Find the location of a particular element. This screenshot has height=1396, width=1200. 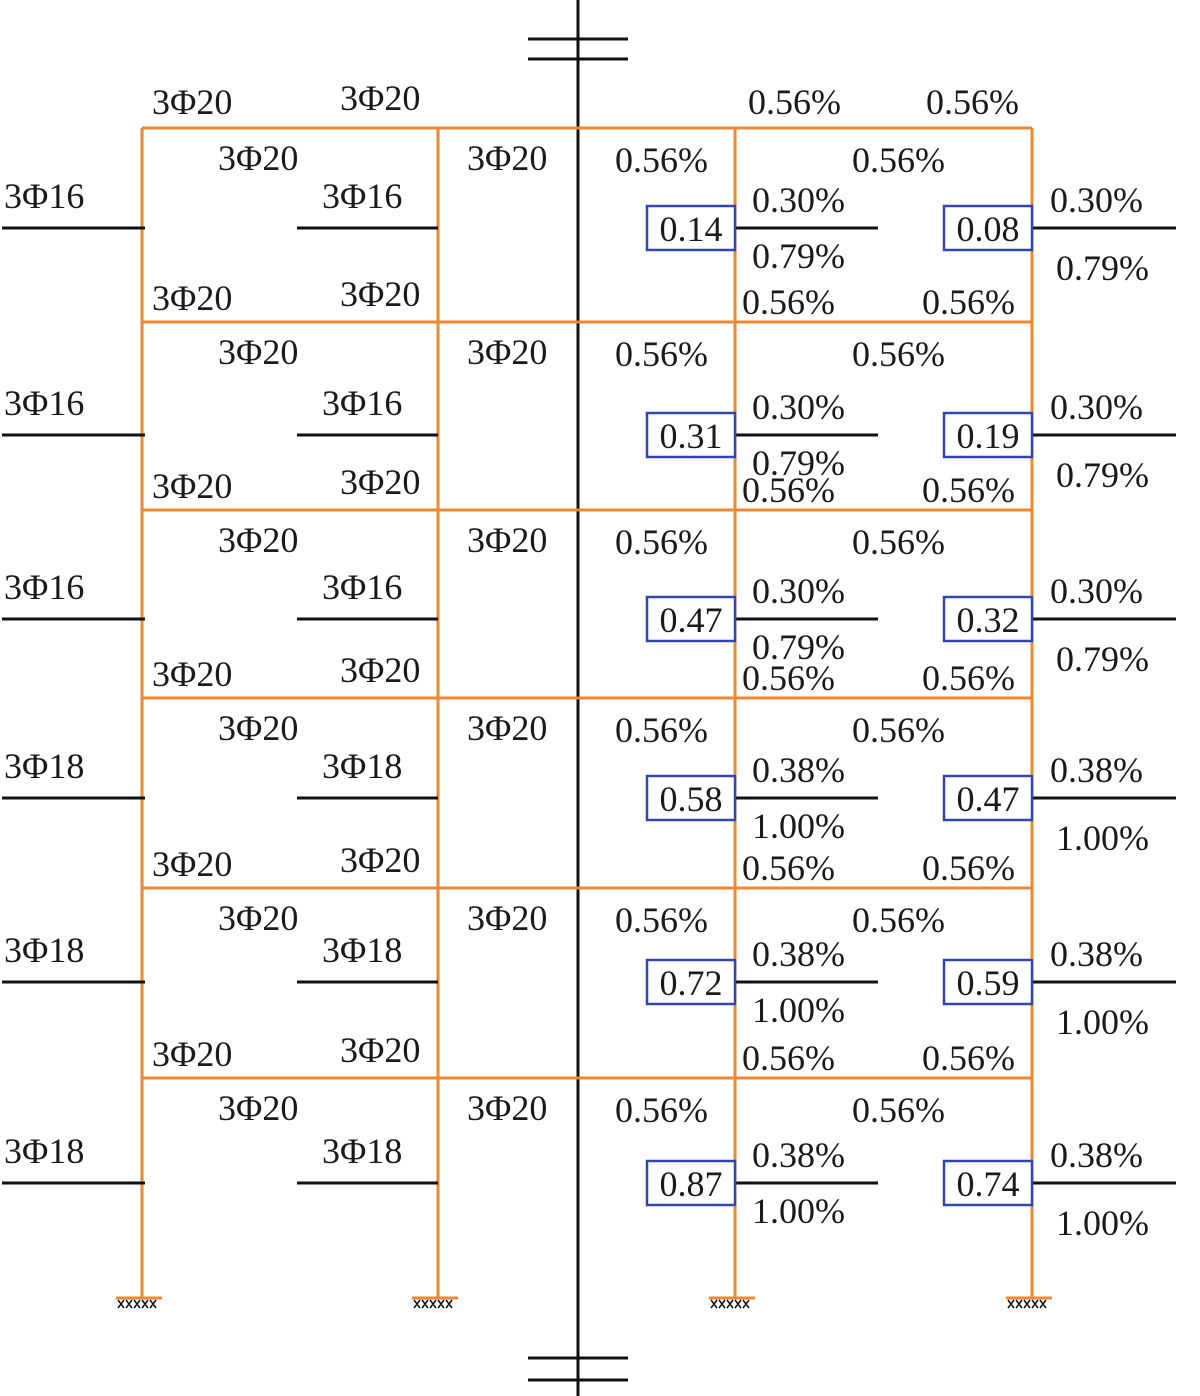

inner-column-axial-ratio: 0.47 is located at coordinates (691, 619).